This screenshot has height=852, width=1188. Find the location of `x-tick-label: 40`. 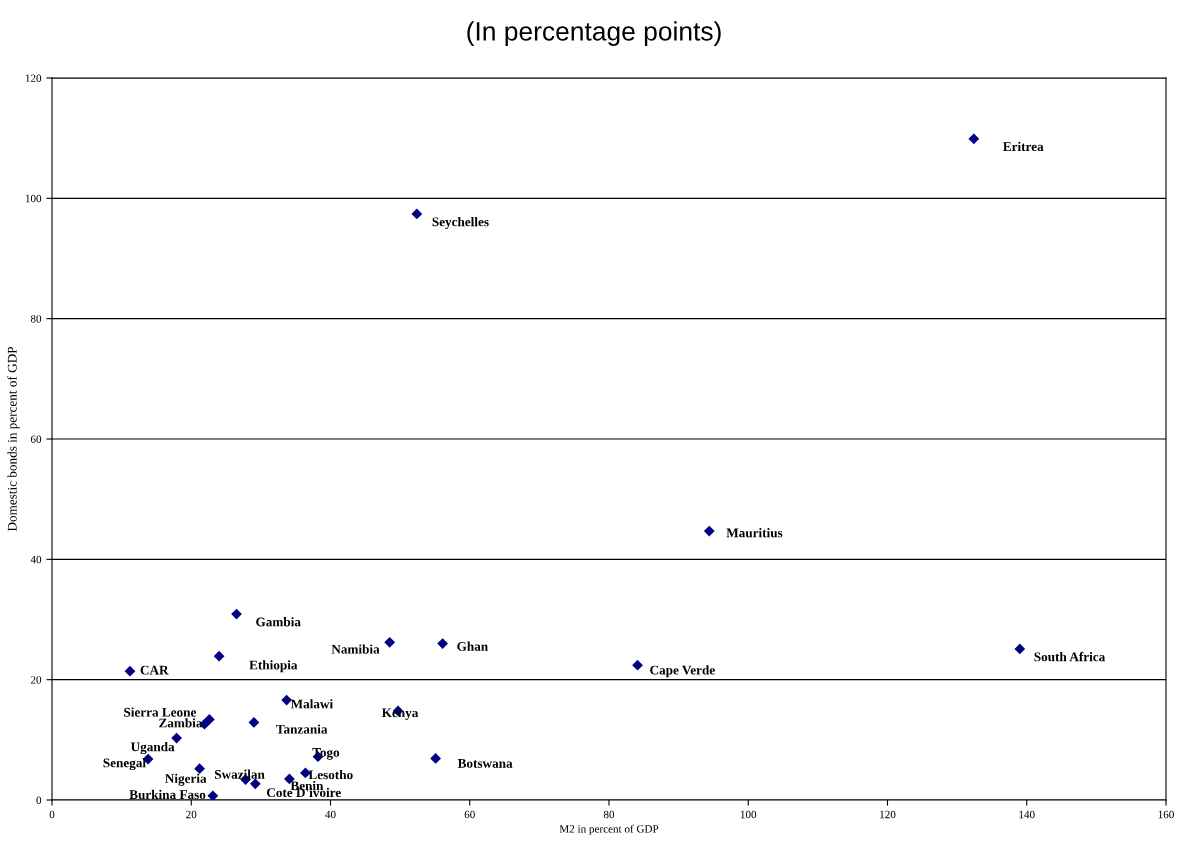

x-tick-label: 40 is located at coordinates (330, 814).